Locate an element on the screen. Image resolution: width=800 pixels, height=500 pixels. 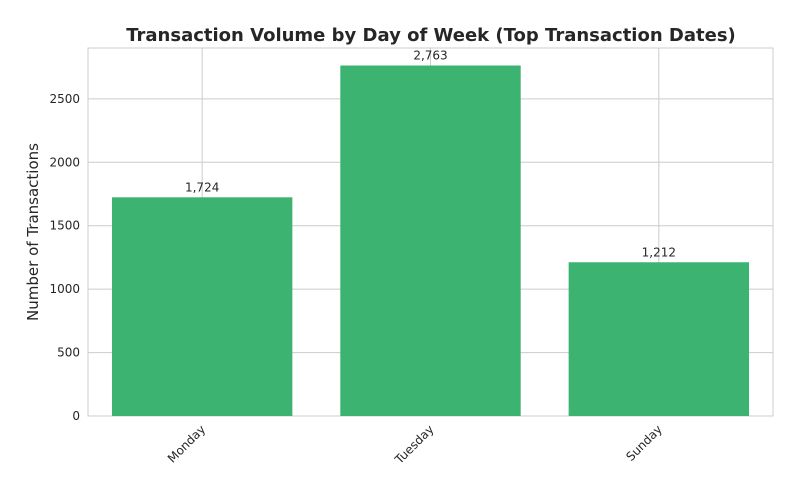
bar-monday is located at coordinates (202, 306).